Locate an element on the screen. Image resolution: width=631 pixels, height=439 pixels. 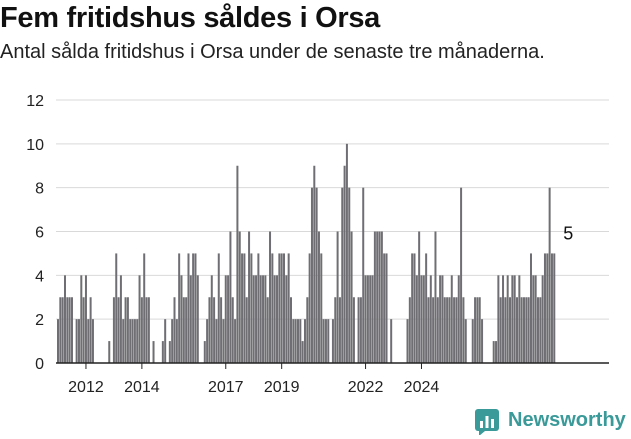
x-tick-label: 2017 is located at coordinates (226, 387).